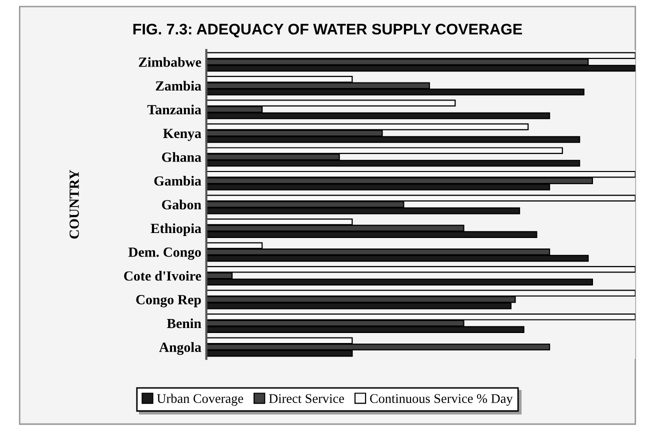 The image size is (655, 435). What do you see at coordinates (184, 323) in the screenshot?
I see `y-tick-label: Benin` at bounding box center [184, 323].